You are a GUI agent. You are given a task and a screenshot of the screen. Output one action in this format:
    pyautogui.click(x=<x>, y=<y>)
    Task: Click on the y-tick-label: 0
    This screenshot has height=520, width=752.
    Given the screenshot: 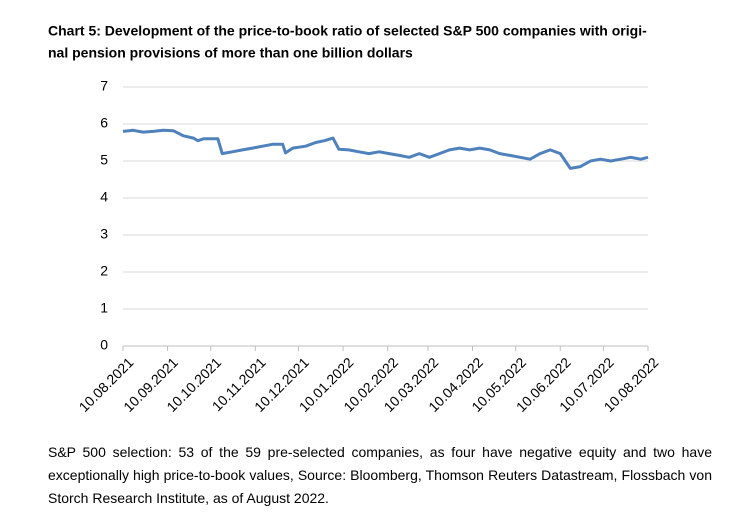 What is the action you would take?
    pyautogui.click(x=104, y=345)
    